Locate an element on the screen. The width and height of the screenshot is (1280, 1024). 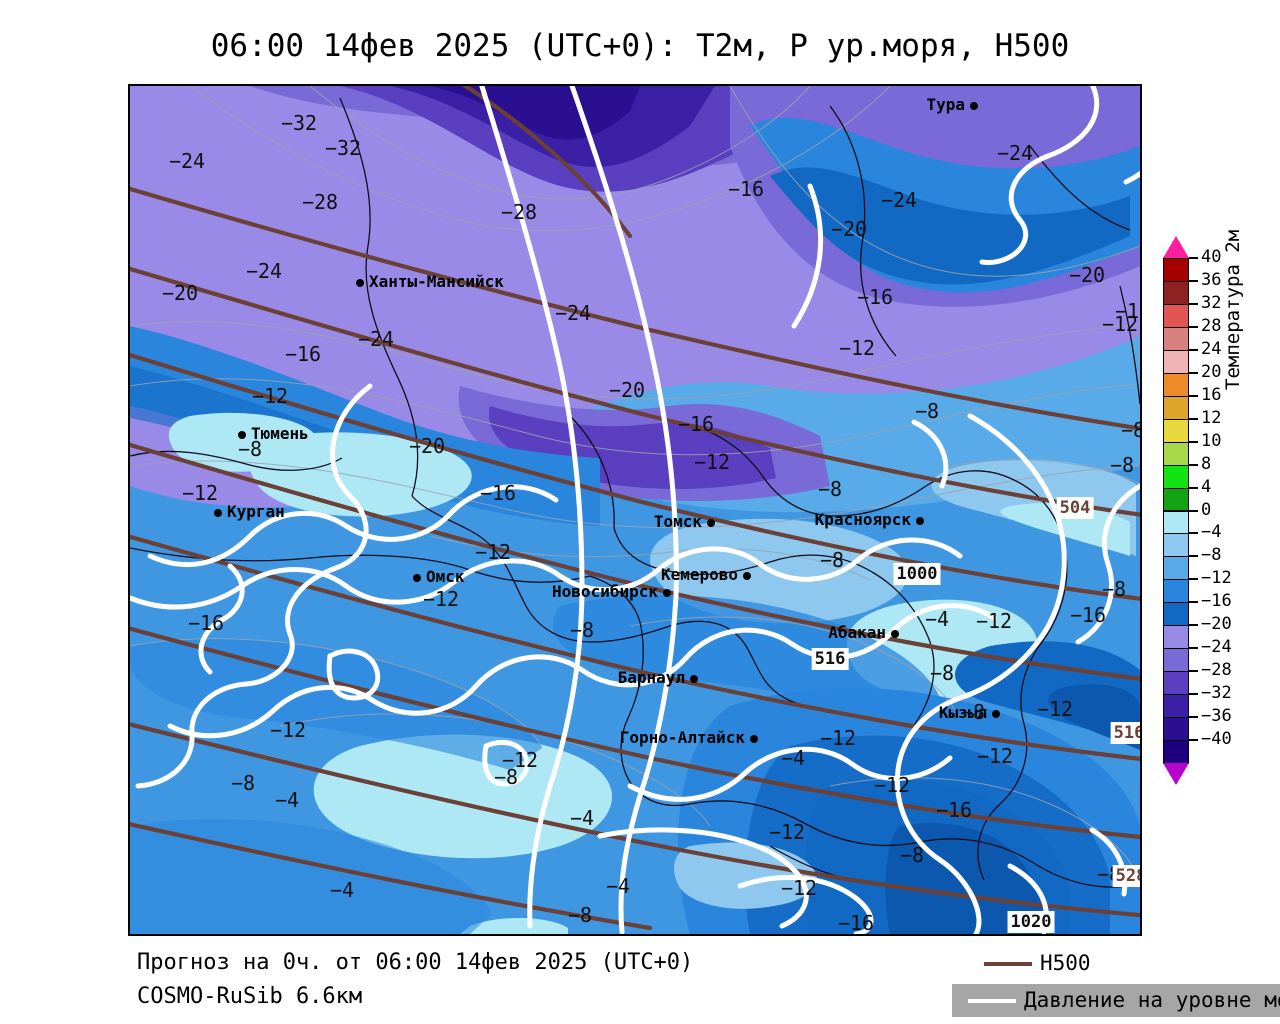
colorbar-tick: 32 is located at coordinates (1219, 303).